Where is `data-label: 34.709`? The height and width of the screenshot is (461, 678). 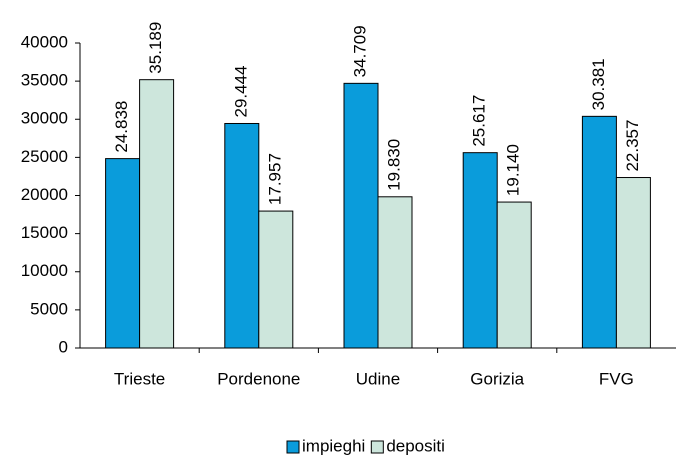 data-label: 34.709 is located at coordinates (359, 51).